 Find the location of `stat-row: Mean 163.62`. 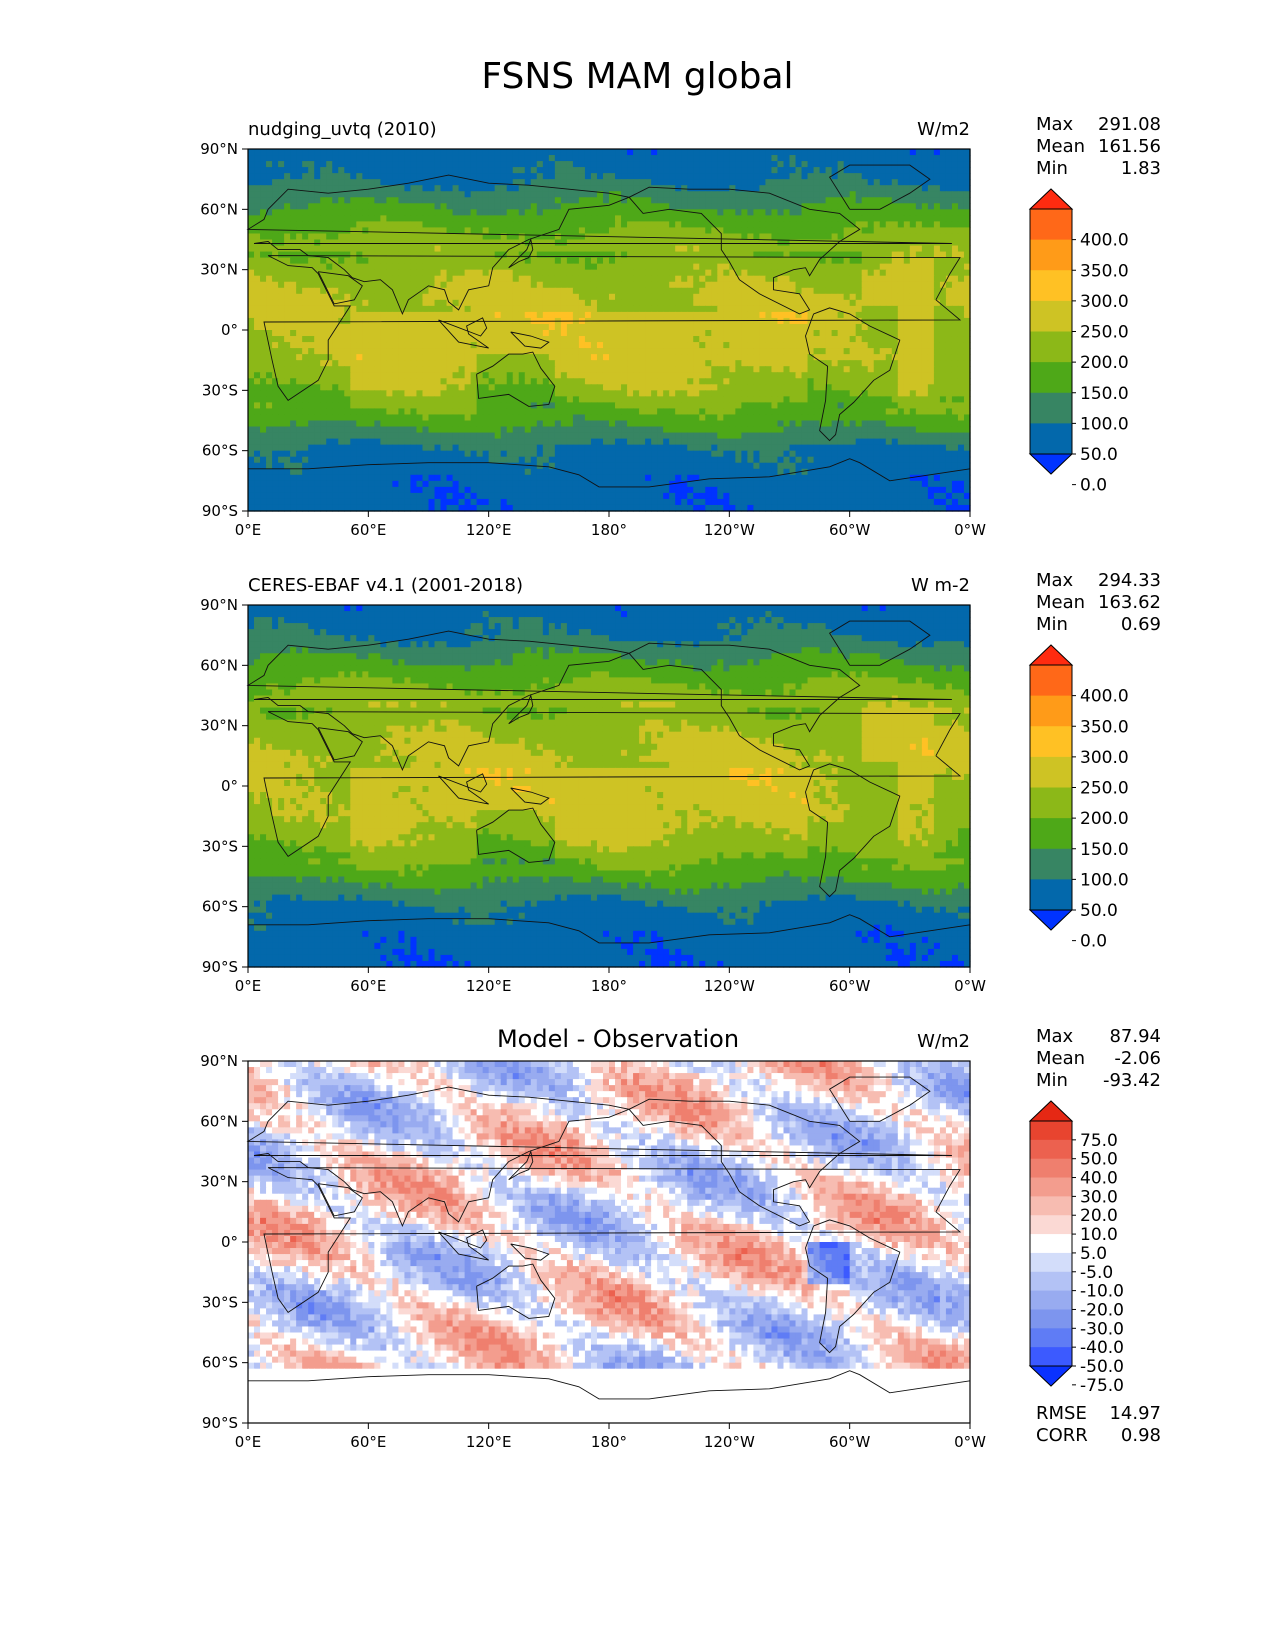

stat-row: Mean 163.62 is located at coordinates (1098, 603).